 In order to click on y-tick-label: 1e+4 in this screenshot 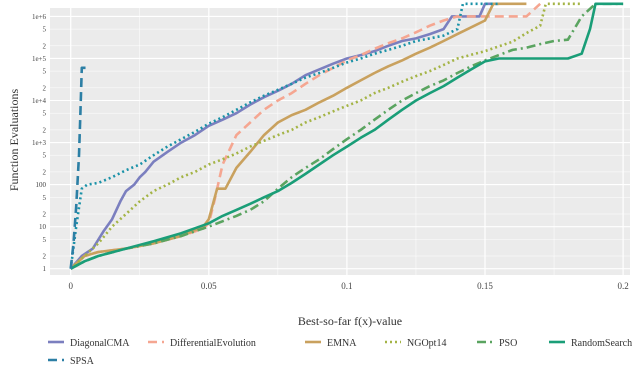, I will do `click(39, 101)`.